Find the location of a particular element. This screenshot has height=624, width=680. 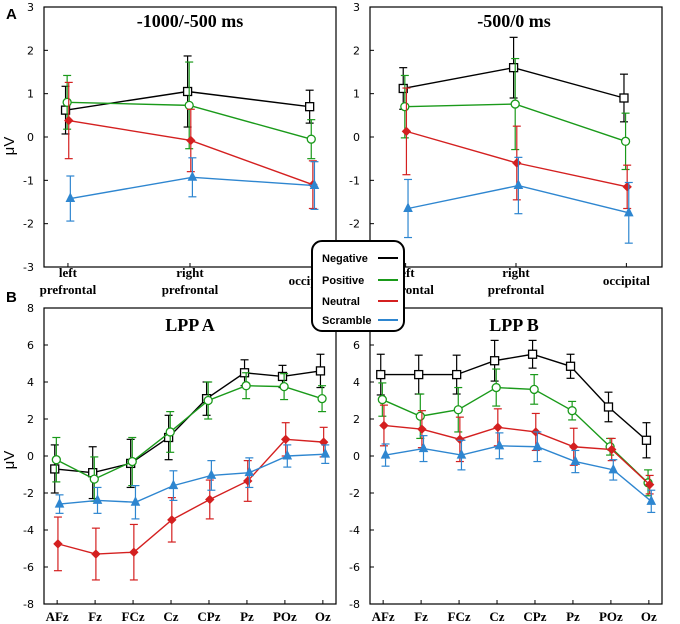

y-tick-label: -8 is located at coordinates (354, 604).